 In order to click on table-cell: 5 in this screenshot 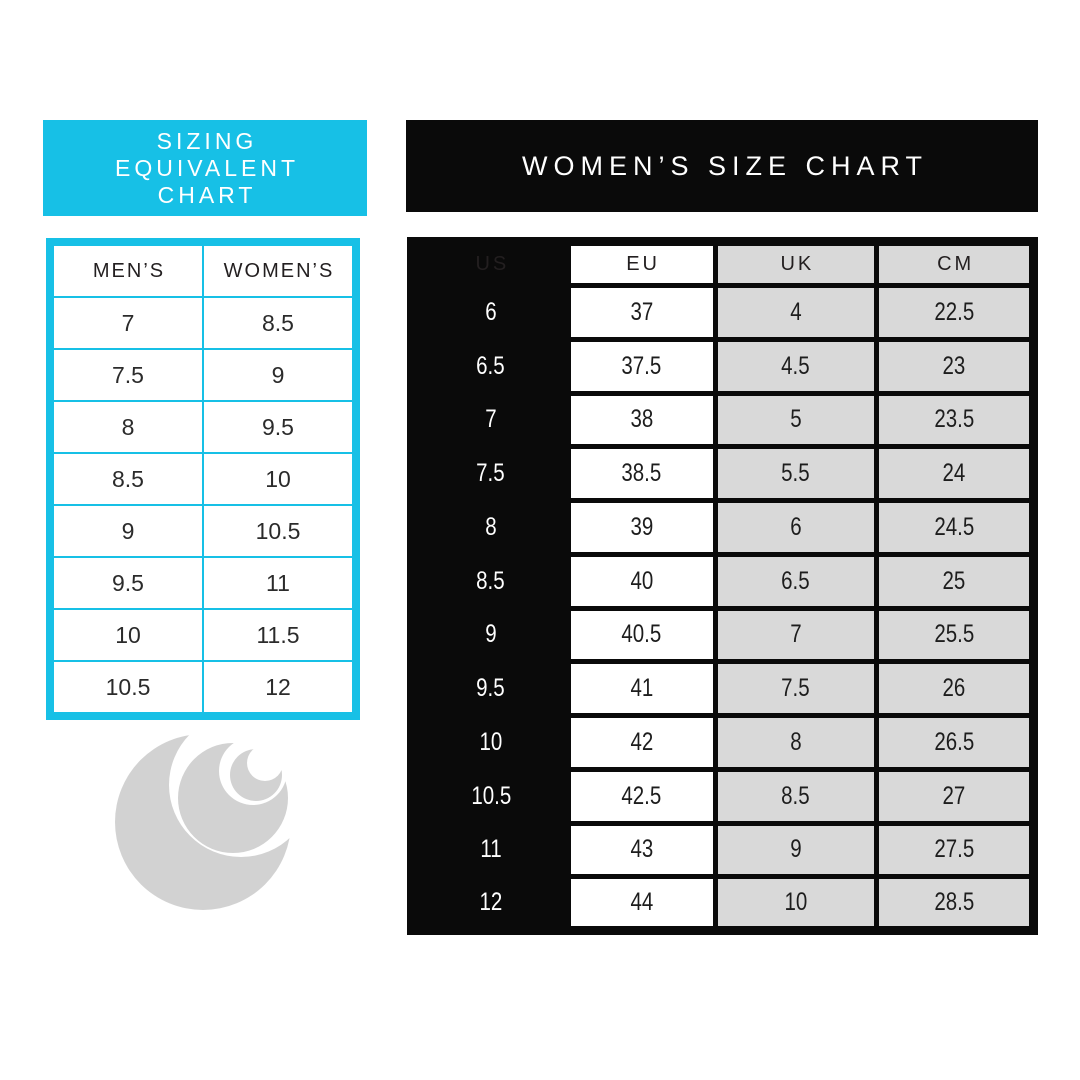, I will do `click(796, 420)`.